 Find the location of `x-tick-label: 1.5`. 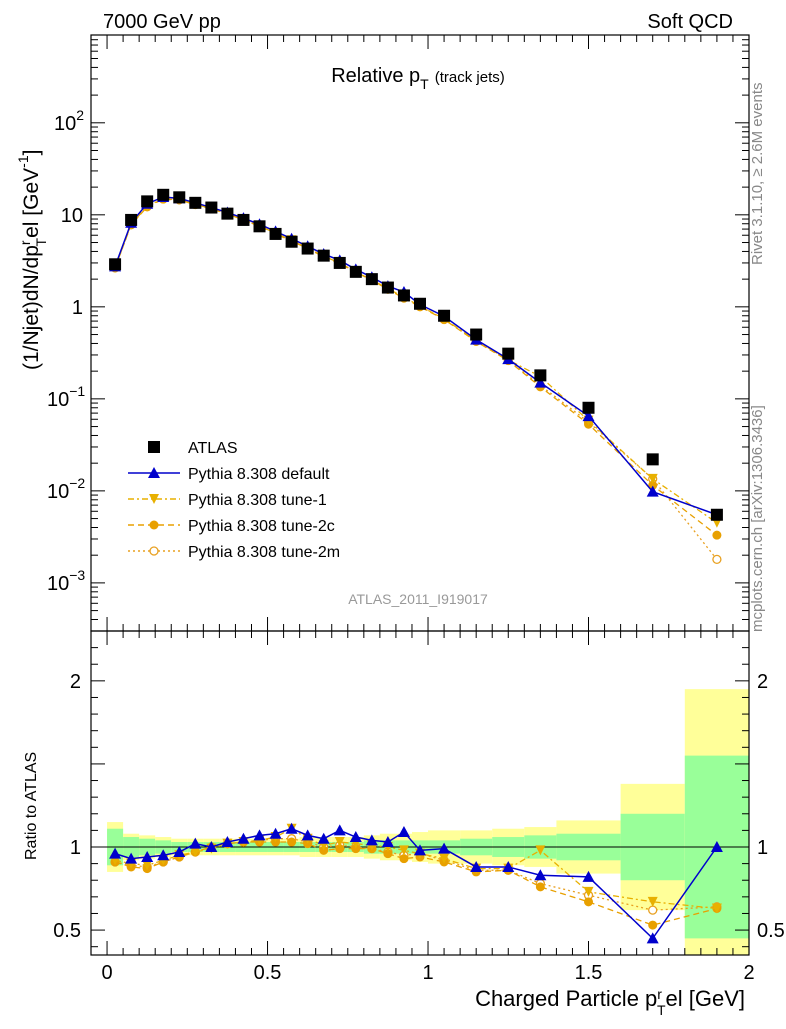

x-tick-label: 1.5 is located at coordinates (589, 973).